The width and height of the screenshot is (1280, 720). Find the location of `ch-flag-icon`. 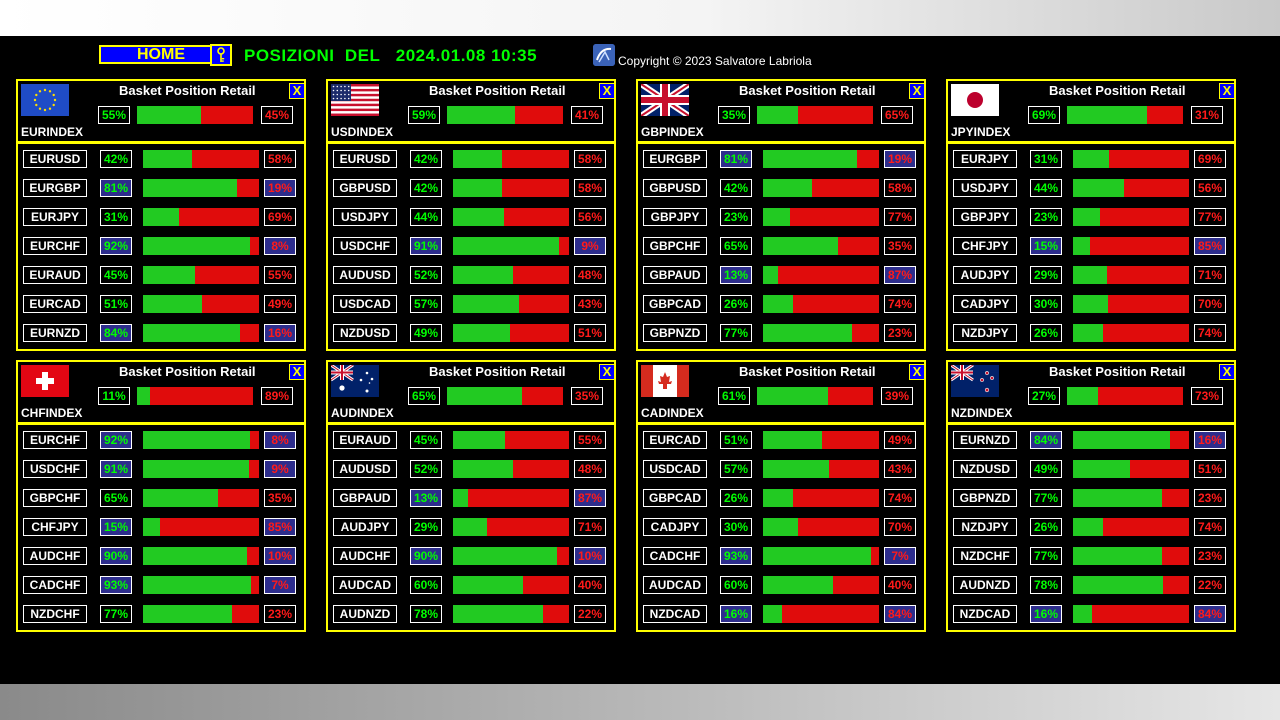

ch-flag-icon is located at coordinates (45, 381).